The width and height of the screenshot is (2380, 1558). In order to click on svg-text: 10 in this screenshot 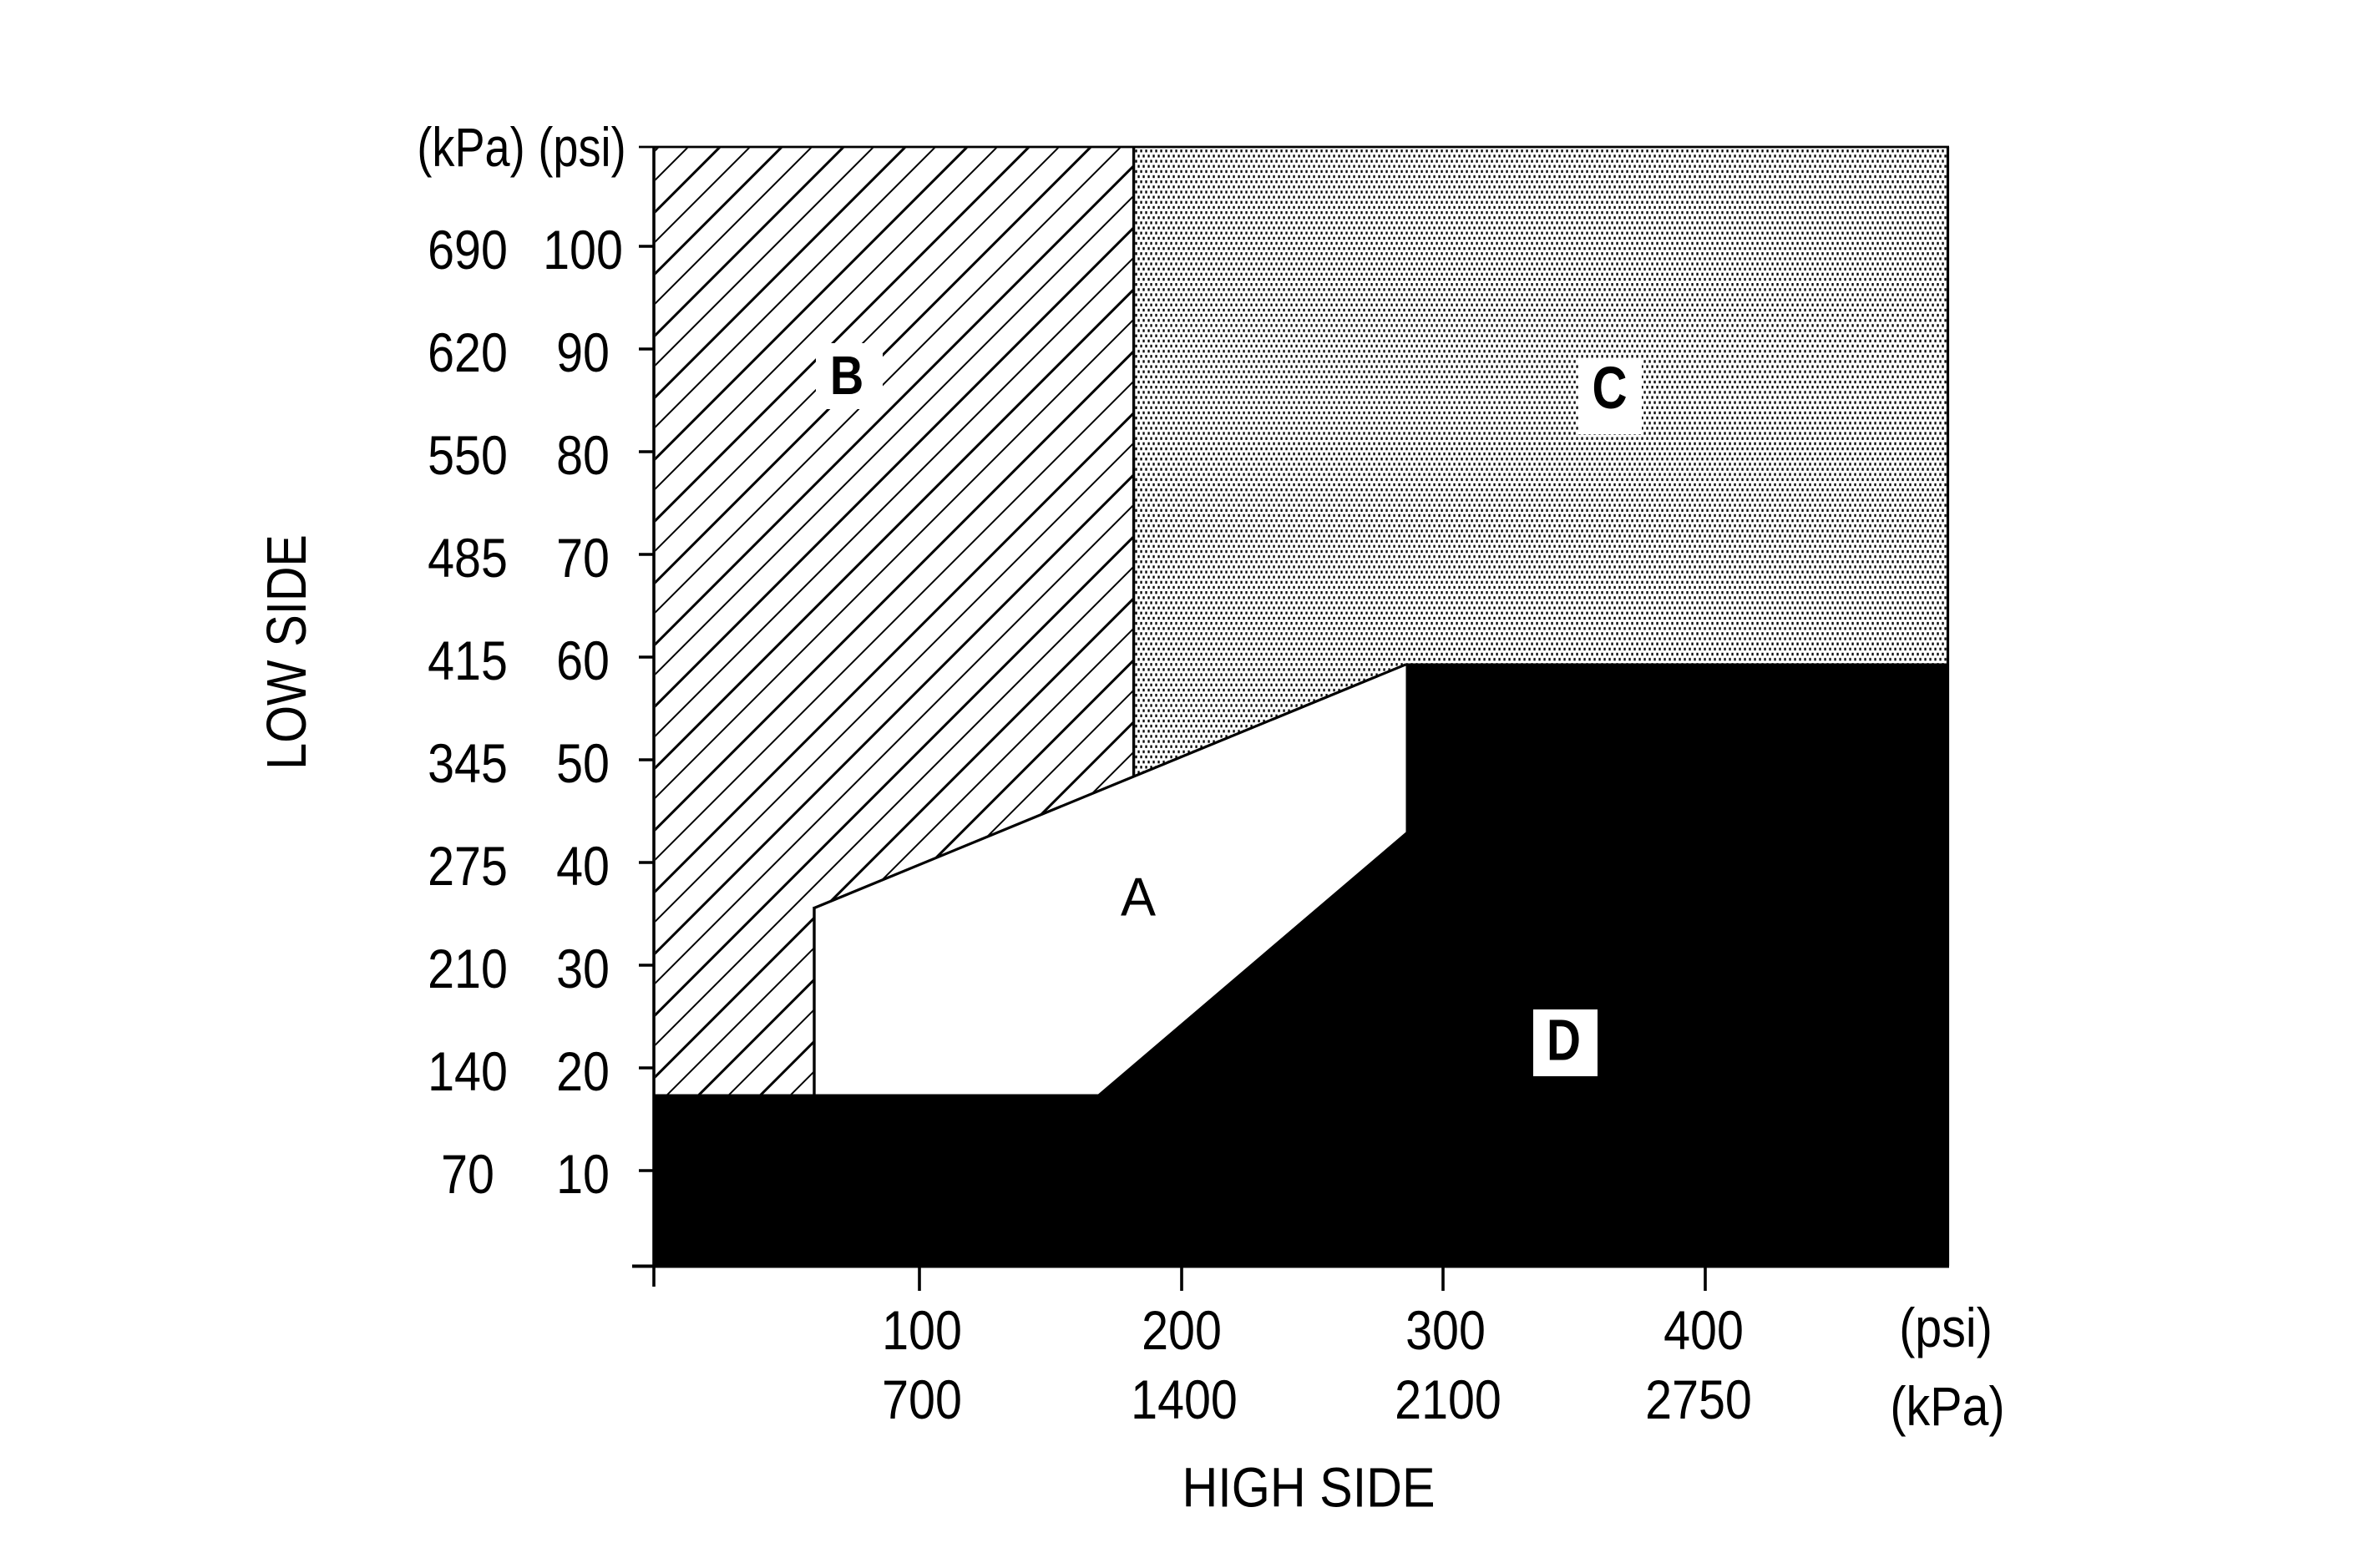, I will do `click(583, 1175)`.